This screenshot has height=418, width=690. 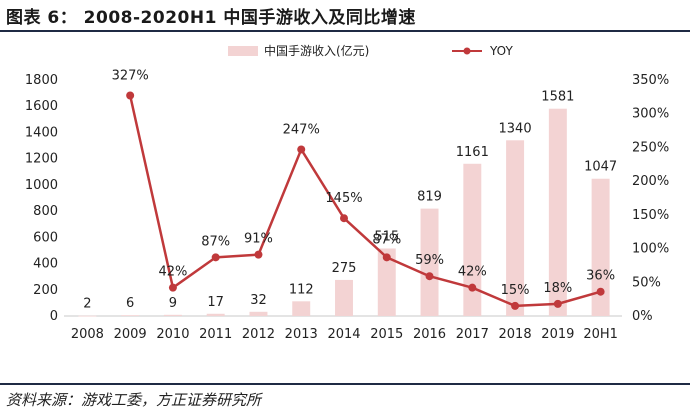 I want to click on x-axis-category-label: 2018, so click(x=515, y=334).